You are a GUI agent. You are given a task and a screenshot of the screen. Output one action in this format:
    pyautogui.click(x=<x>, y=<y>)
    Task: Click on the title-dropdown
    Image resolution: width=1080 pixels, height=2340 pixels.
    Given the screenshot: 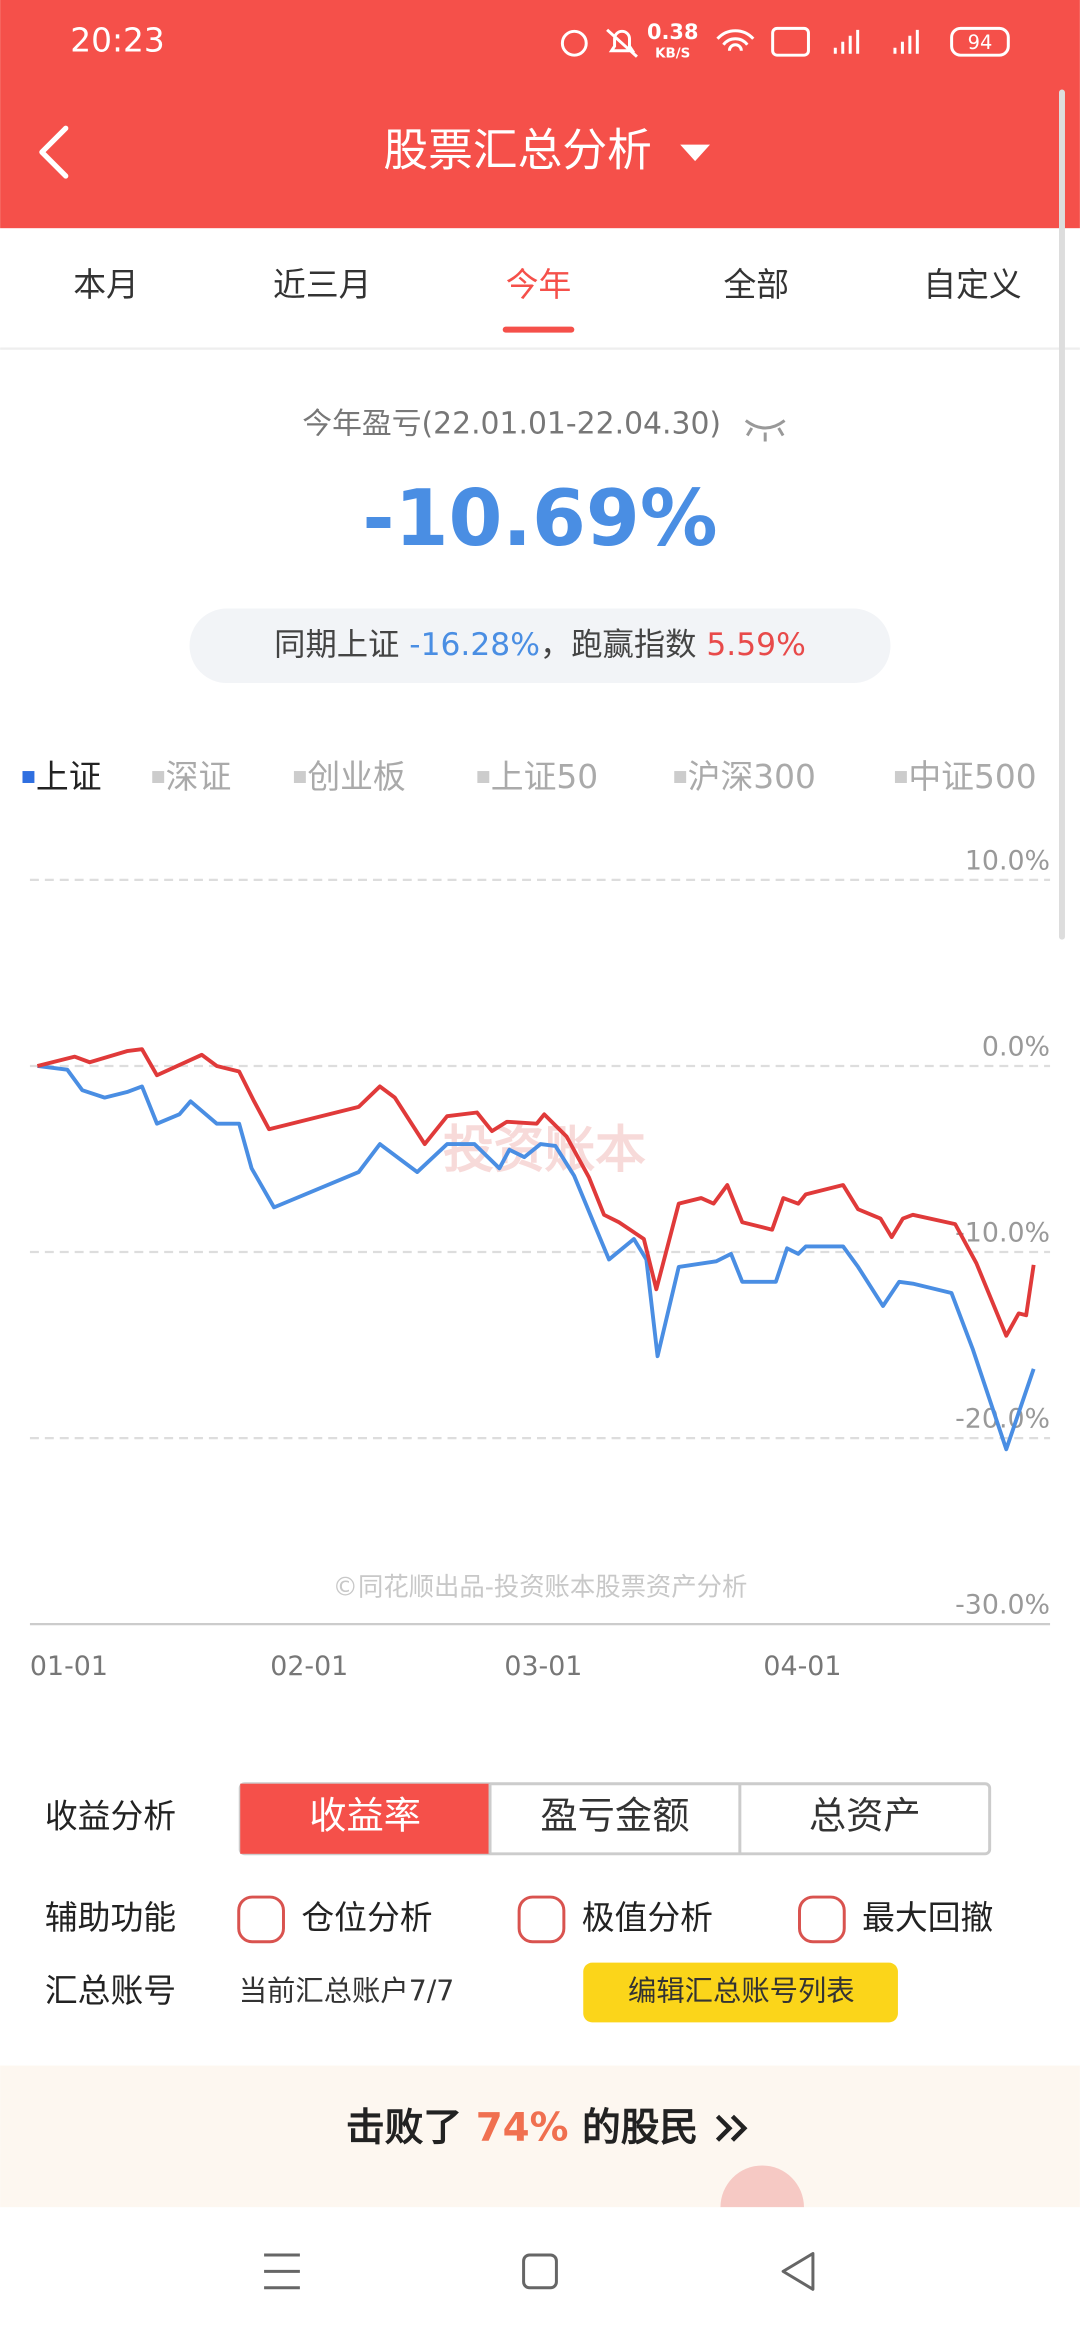 What is the action you would take?
    pyautogui.click(x=695, y=153)
    